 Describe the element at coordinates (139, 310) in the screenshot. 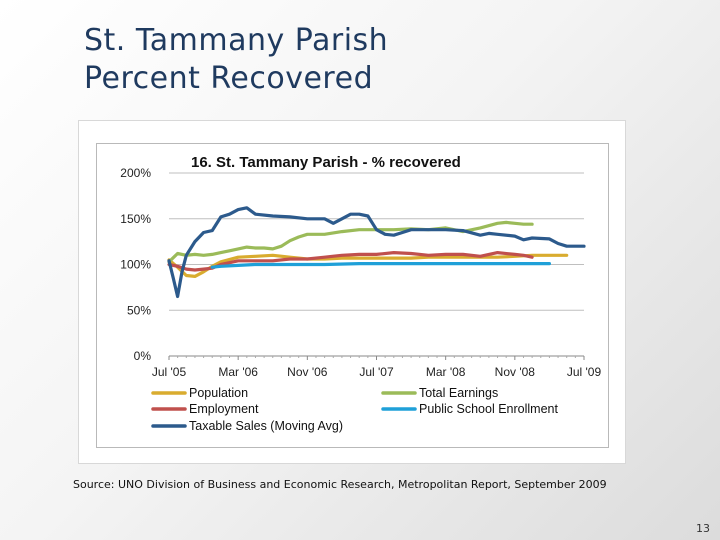

I see `y-tick-label: 50%` at that location.